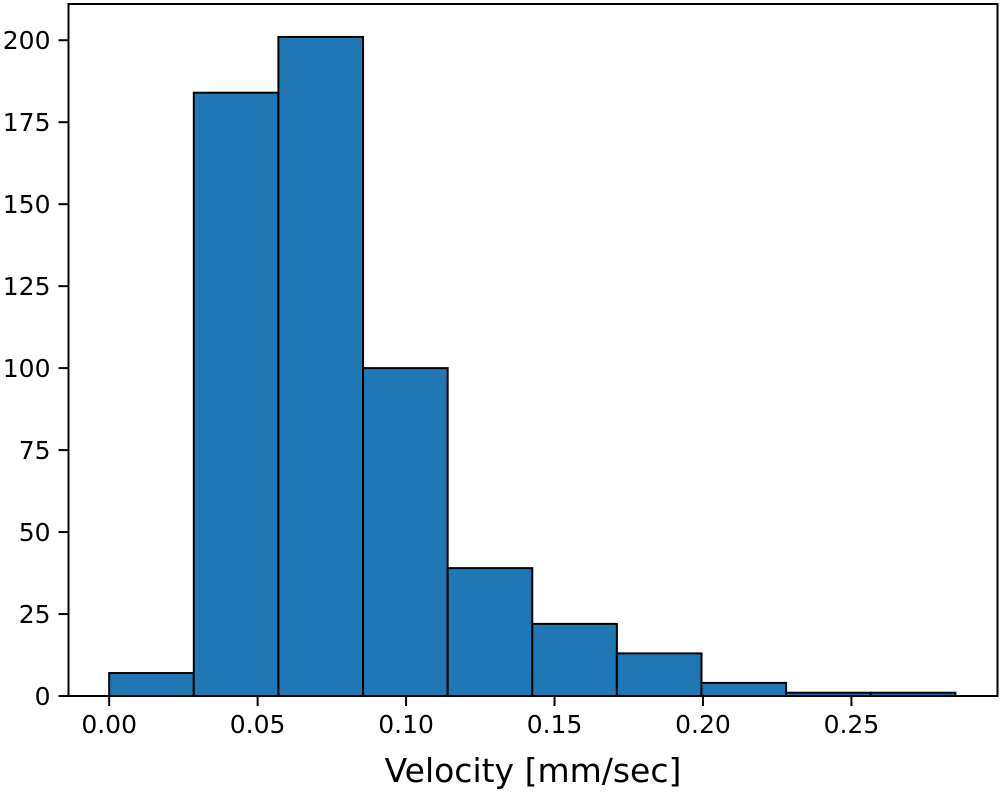 The height and width of the screenshot is (792, 1005). What do you see at coordinates (27, 204) in the screenshot?
I see `y-tick-label: 150` at bounding box center [27, 204].